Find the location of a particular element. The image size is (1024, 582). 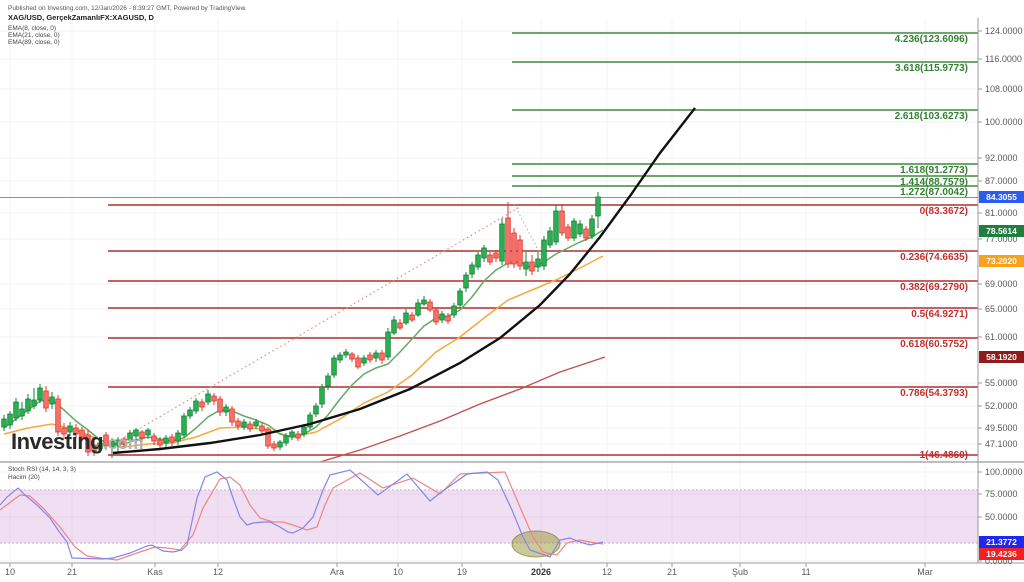

stoch-band is located at coordinates (489, 516).